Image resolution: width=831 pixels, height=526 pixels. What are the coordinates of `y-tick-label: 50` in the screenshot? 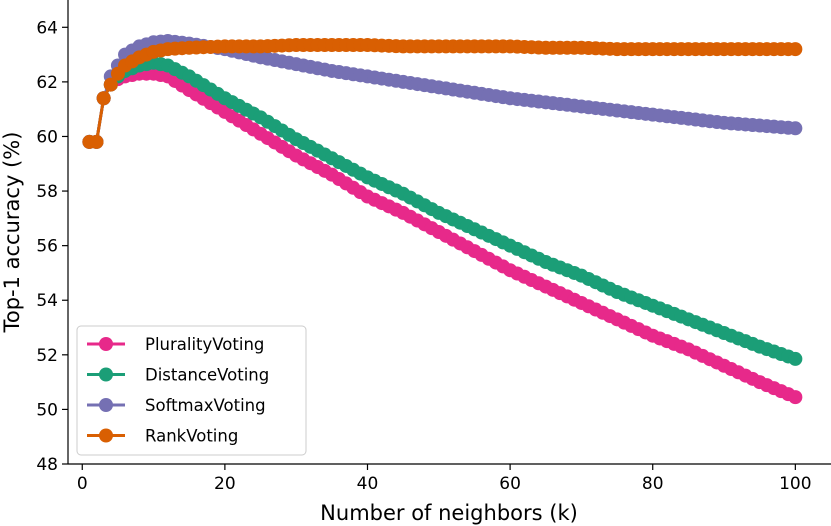 It's located at (47, 410).